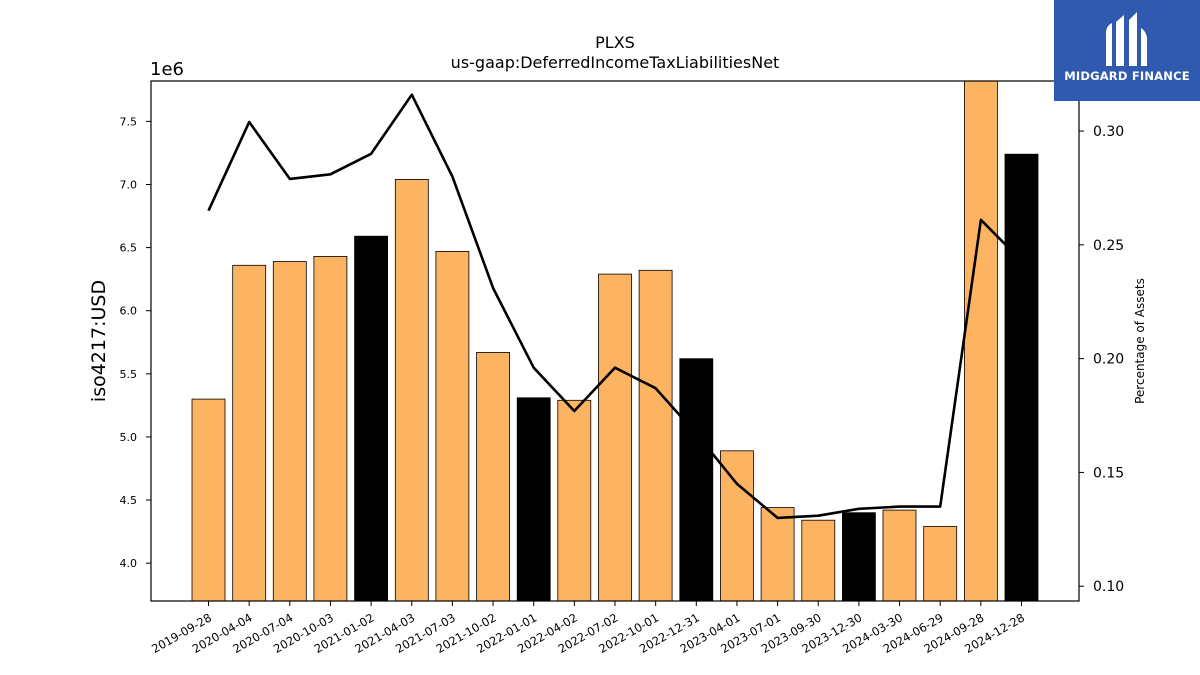  What do you see at coordinates (1127, 76) in the screenshot?
I see `brand-name: MIDGARD FINANCE` at bounding box center [1127, 76].